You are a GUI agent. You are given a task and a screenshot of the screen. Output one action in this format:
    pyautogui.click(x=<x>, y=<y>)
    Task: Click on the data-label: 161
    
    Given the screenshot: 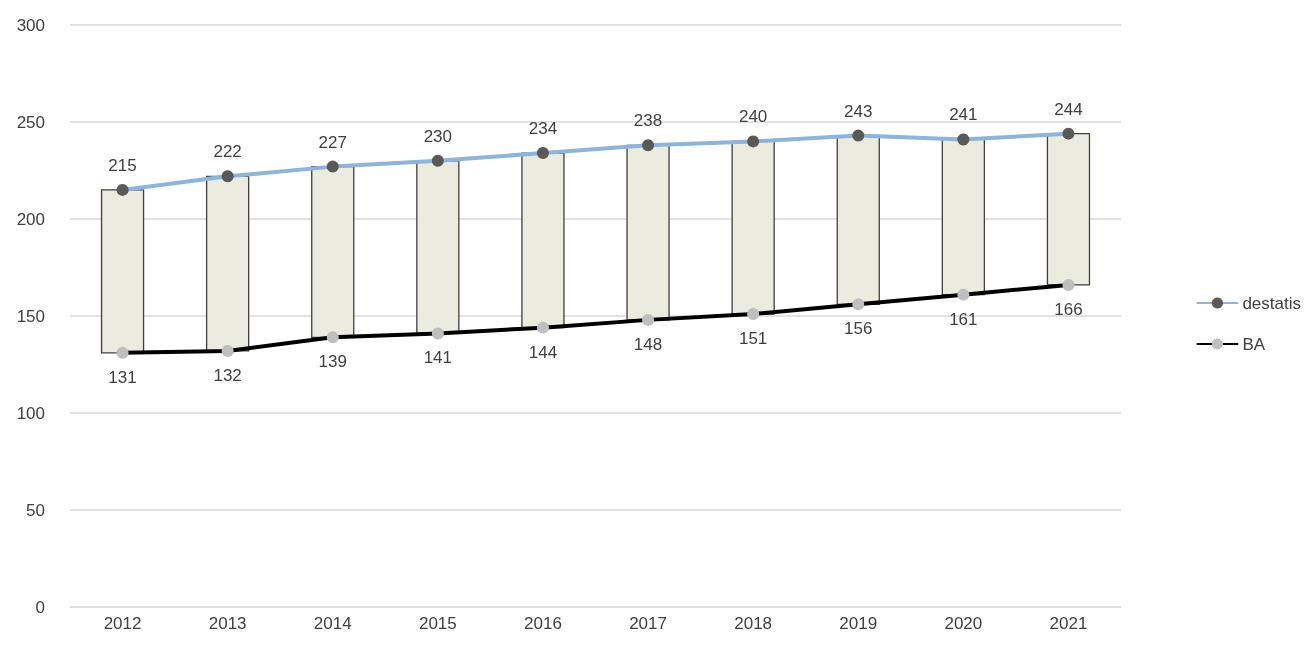 What is the action you would take?
    pyautogui.click(x=963, y=319)
    